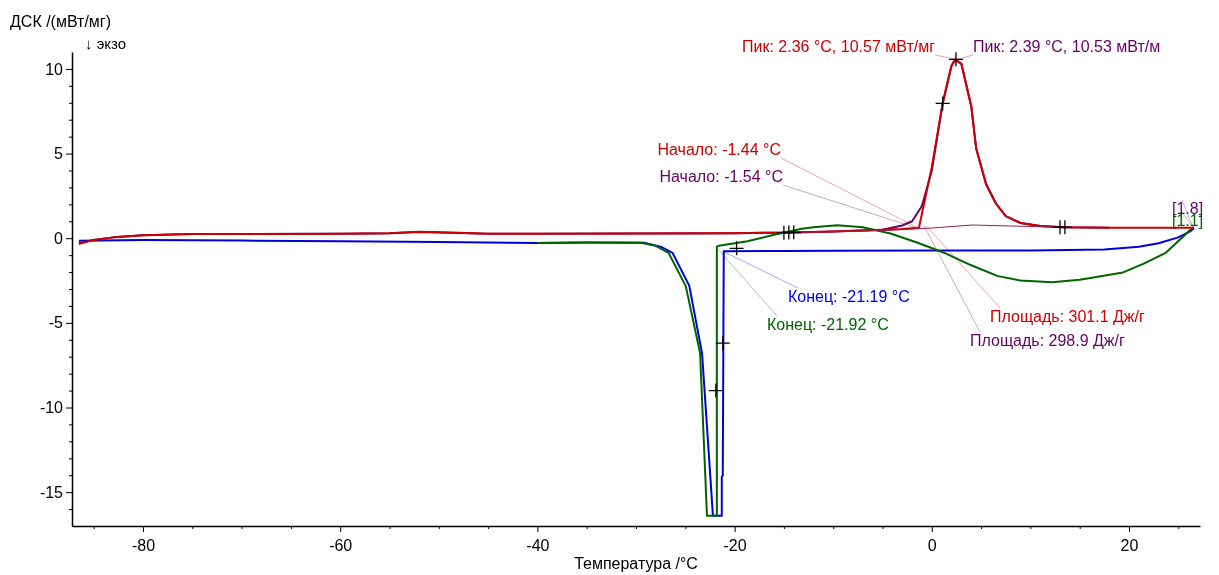 The image size is (1219, 575). What do you see at coordinates (1068, 316) in the screenshot?
I see `annotation: Площадь: 301.1 Дж/г` at bounding box center [1068, 316].